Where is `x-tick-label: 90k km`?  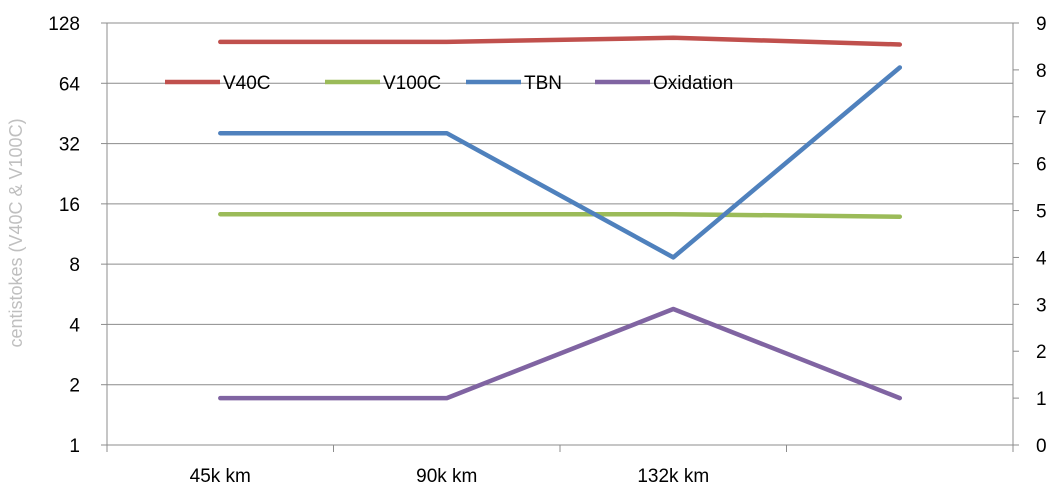
x-tick-label: 90k km is located at coordinates (446, 476).